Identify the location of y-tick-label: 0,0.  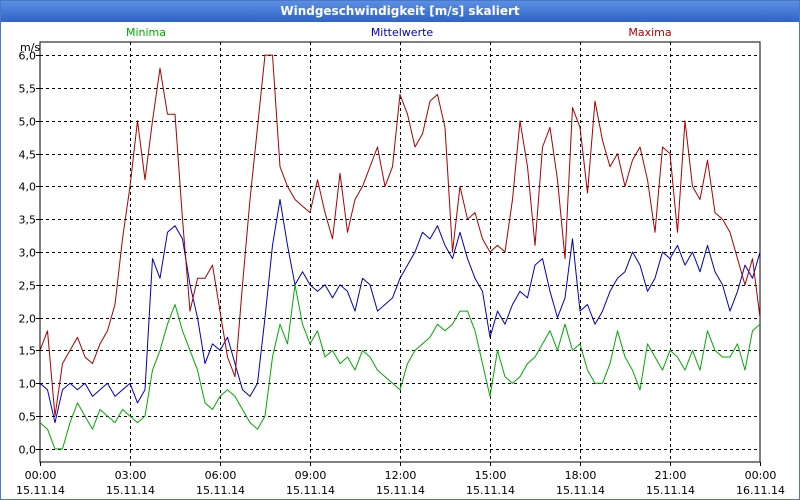
(28, 450).